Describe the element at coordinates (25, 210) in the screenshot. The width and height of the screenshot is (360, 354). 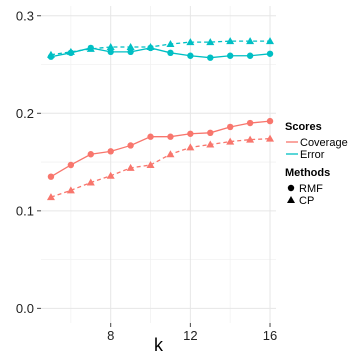
I see `y-tick-label: 0.1` at that location.